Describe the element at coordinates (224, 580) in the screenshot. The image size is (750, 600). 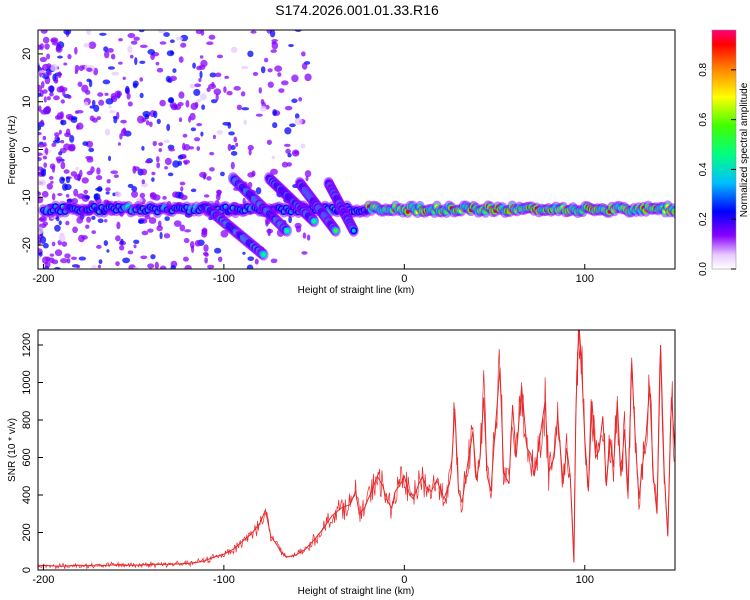
I see `x-tick-label: -100` at that location.